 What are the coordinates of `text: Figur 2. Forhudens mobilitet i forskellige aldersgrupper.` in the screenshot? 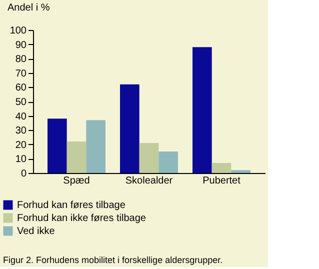 It's located at (113, 260).